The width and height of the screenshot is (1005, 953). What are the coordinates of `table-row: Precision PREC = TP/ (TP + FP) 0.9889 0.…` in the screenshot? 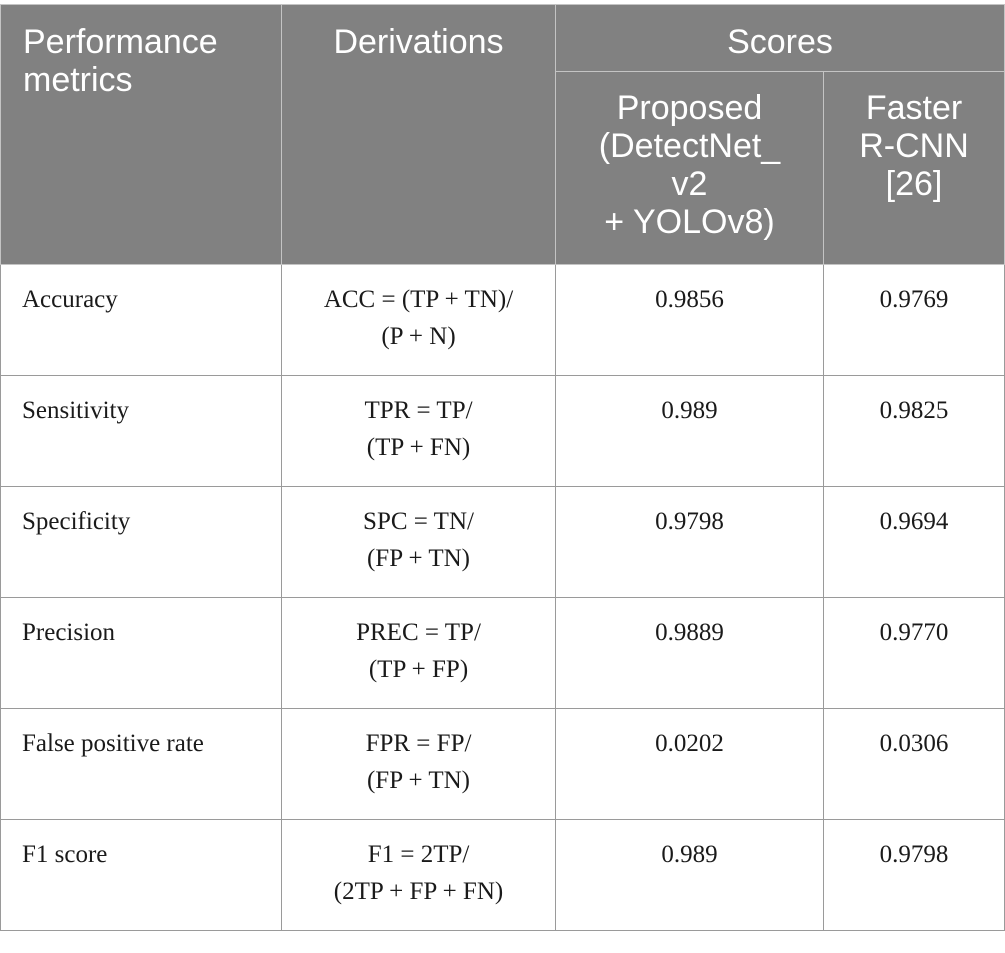 It's located at (502, 653).